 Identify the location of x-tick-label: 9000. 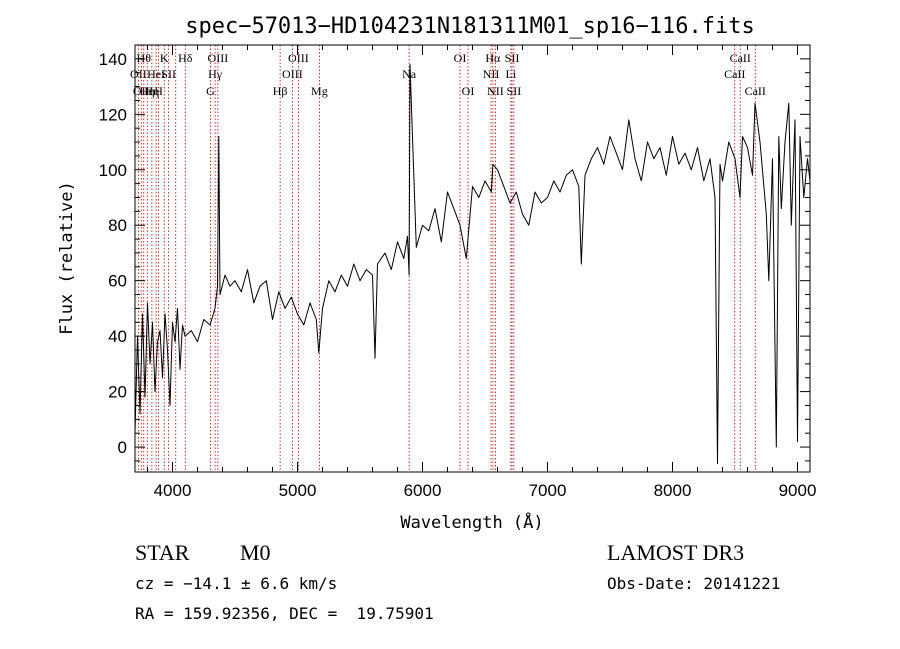
(798, 490).